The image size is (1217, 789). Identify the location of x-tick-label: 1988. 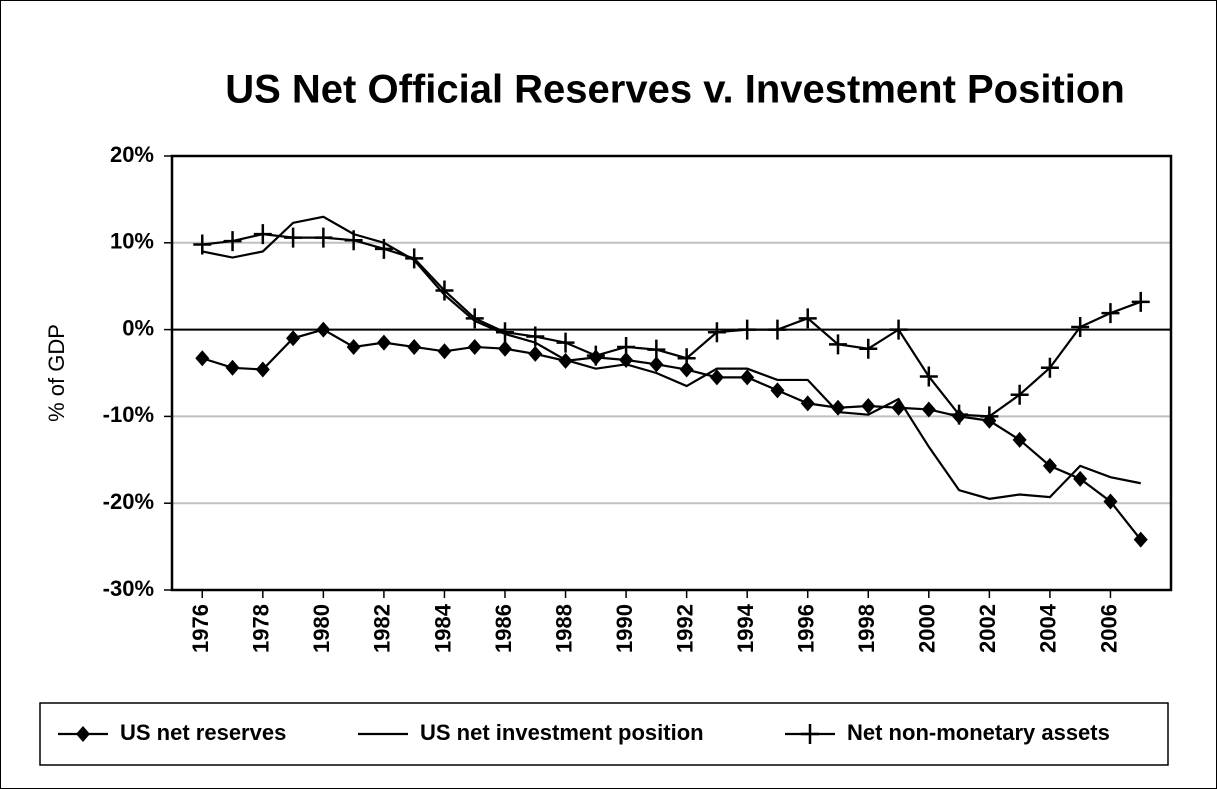
(563, 628).